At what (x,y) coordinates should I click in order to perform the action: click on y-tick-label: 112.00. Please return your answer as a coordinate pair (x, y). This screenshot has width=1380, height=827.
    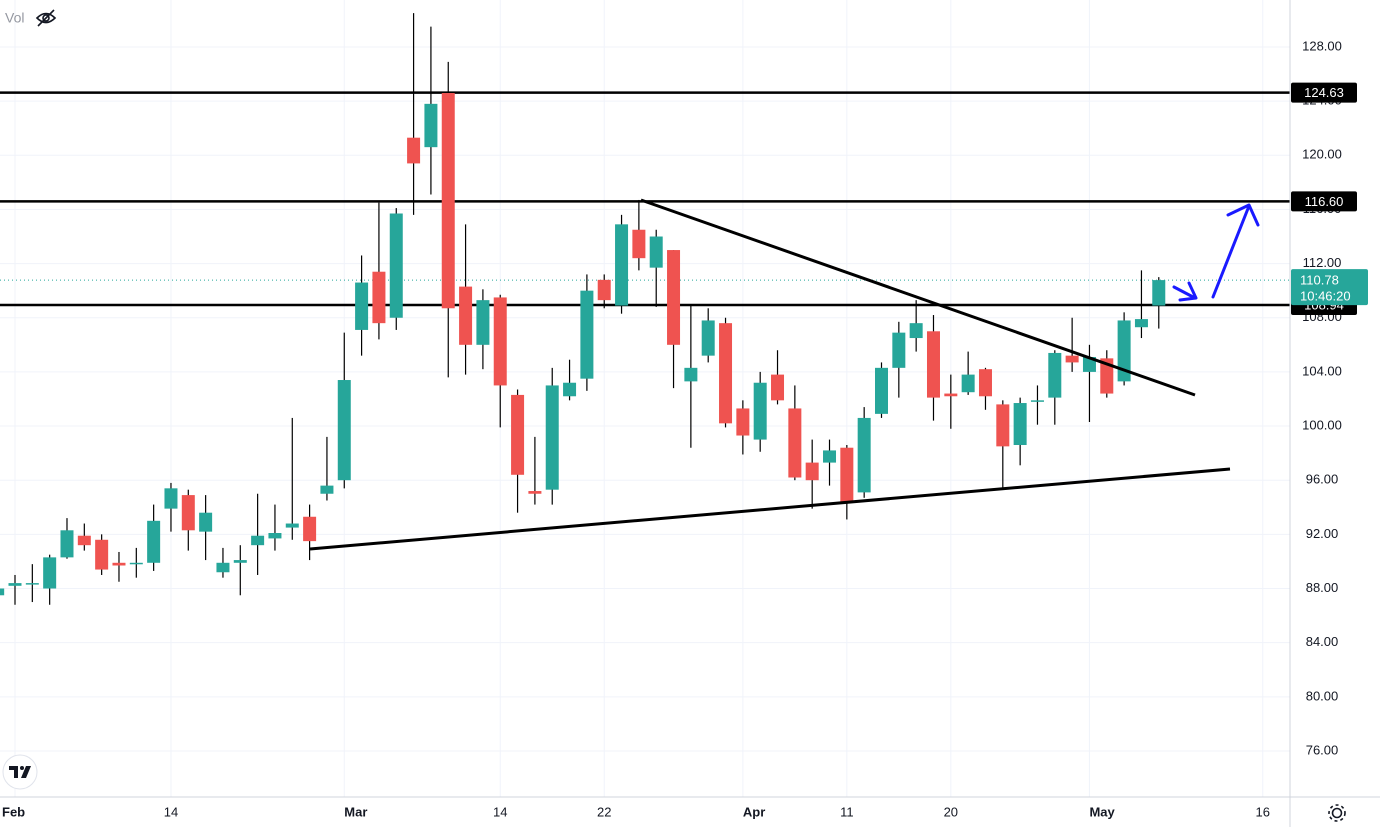
    Looking at the image, I should click on (1322, 262).